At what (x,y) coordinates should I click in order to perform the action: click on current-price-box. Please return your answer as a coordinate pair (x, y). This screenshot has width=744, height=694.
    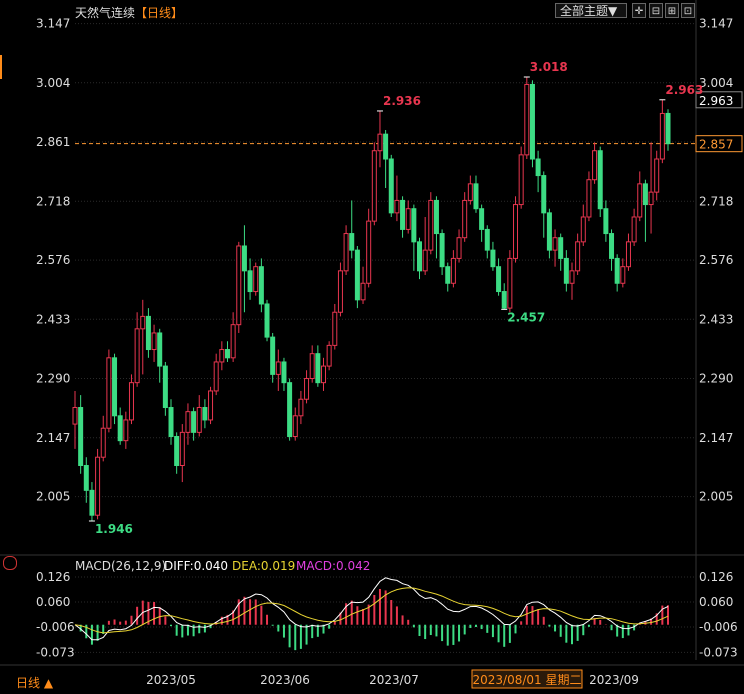
    Looking at the image, I should click on (719, 144).